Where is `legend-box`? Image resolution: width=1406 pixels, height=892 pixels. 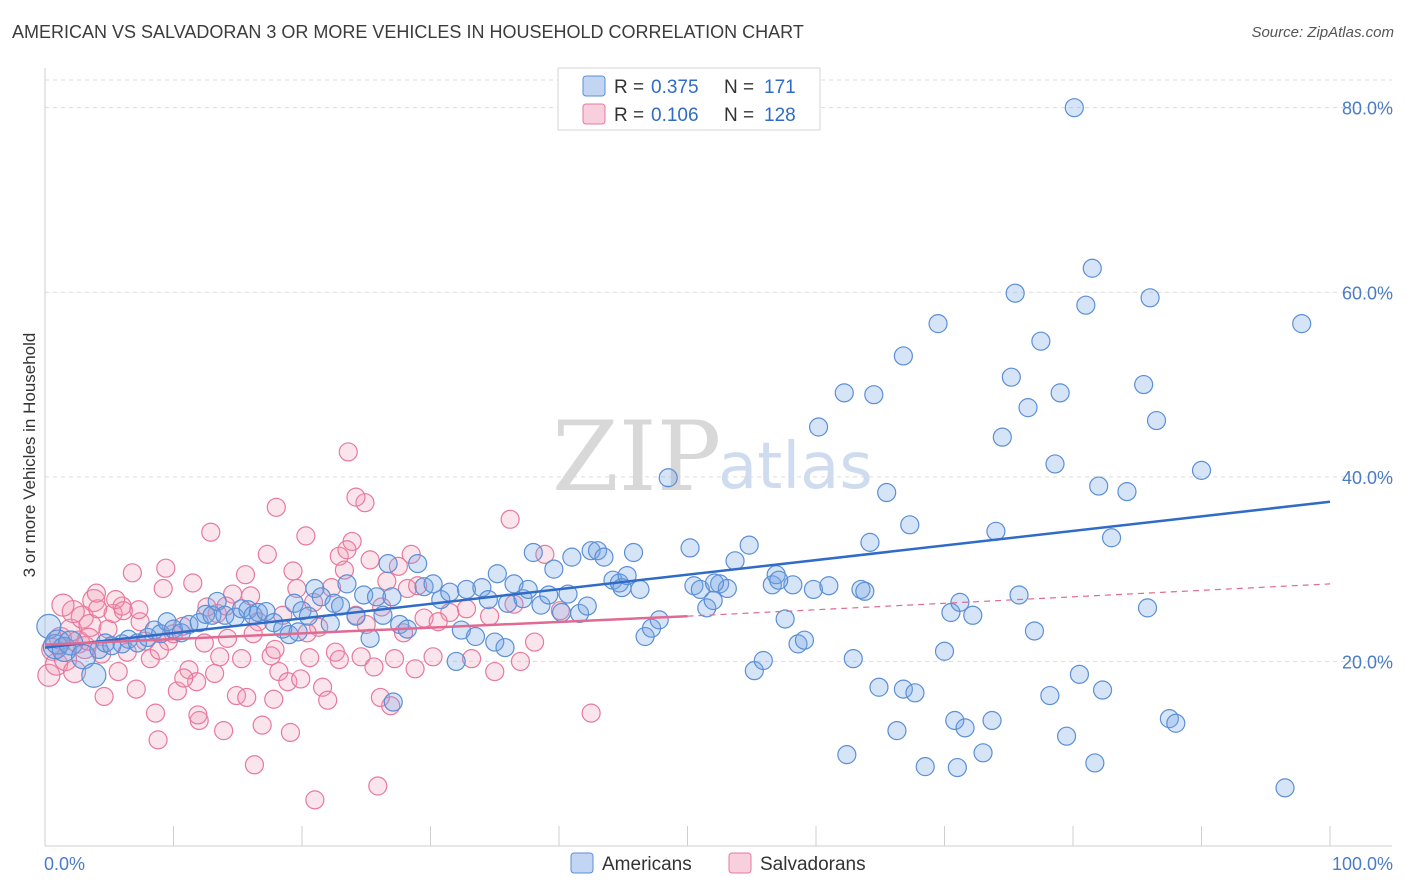 legend-box is located at coordinates (689, 99).